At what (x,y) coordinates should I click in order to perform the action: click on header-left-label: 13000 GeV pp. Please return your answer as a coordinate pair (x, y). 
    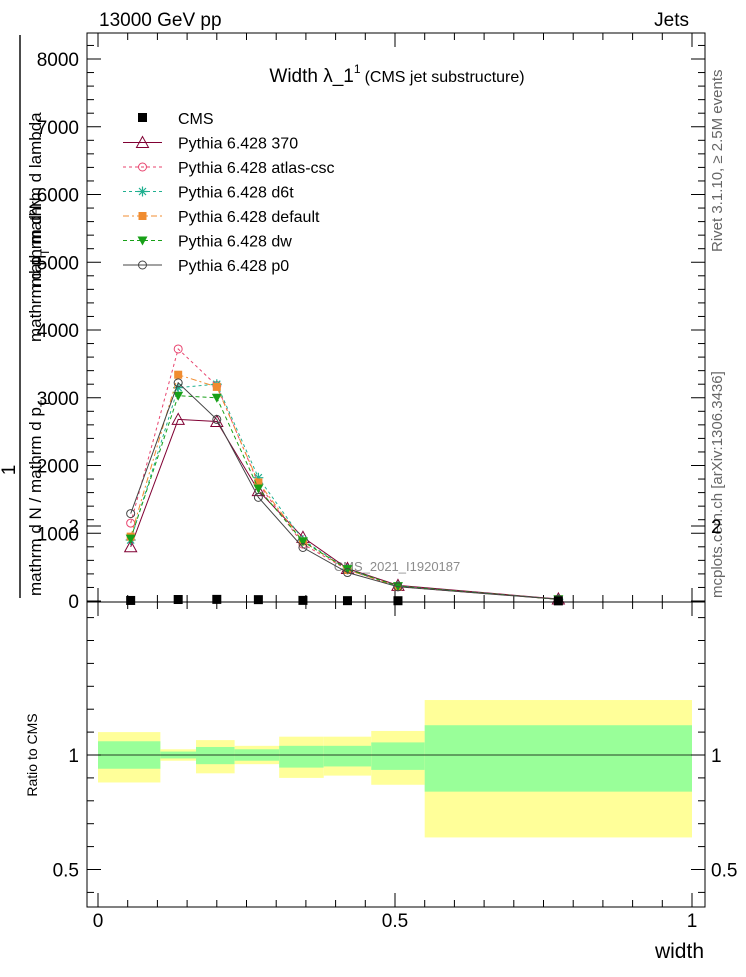
    Looking at the image, I should click on (160, 20).